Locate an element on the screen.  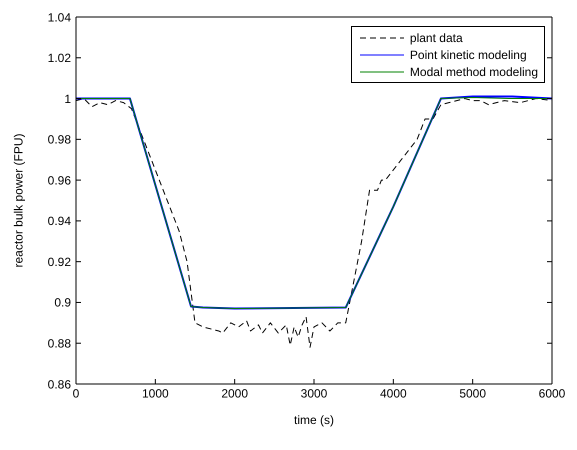
x-axis-title: time (s) is located at coordinates (314, 420).